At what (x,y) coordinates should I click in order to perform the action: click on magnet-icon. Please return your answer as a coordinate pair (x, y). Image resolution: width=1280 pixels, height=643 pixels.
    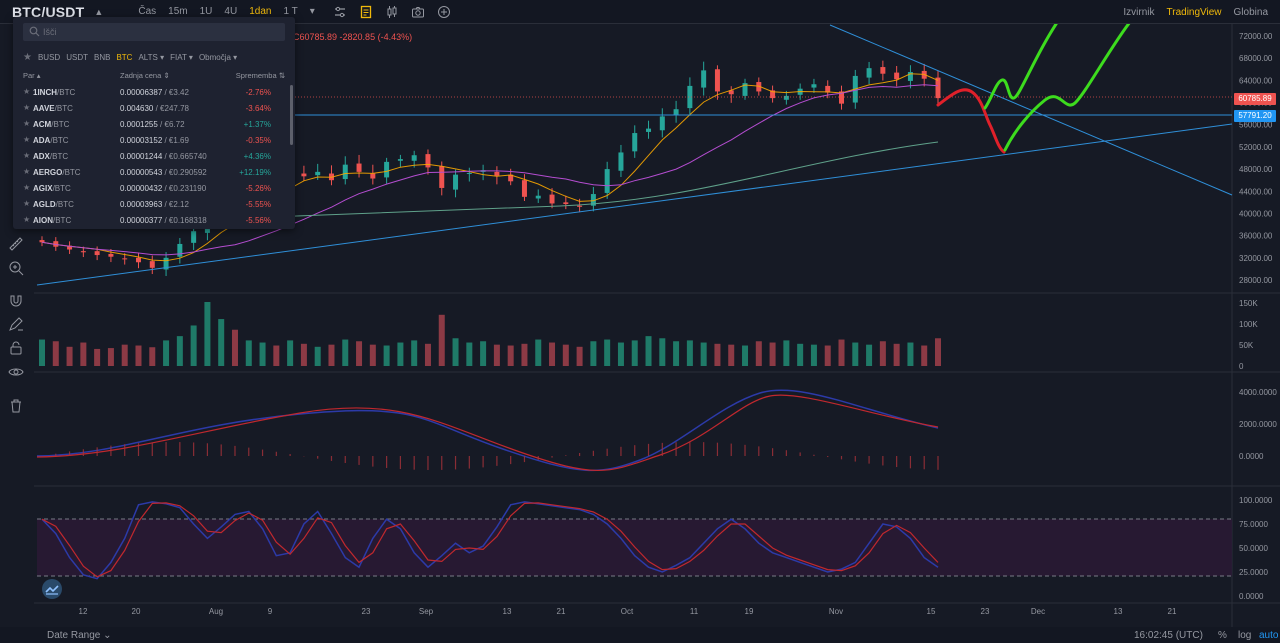
    Looking at the image, I should click on (16, 300).